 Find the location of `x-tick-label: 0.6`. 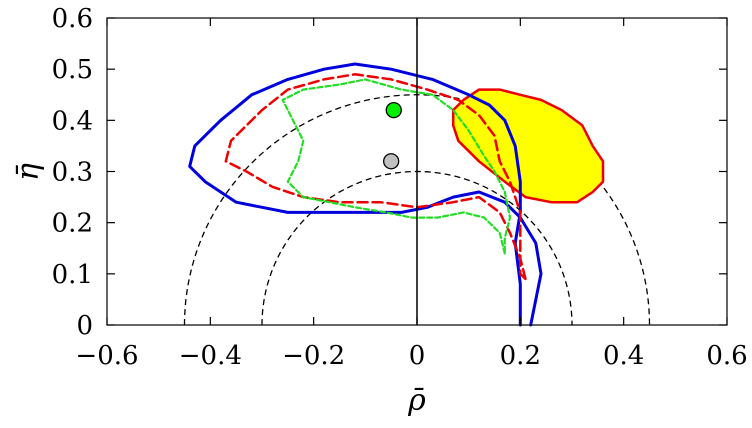

x-tick-label: 0.6 is located at coordinates (726, 356).